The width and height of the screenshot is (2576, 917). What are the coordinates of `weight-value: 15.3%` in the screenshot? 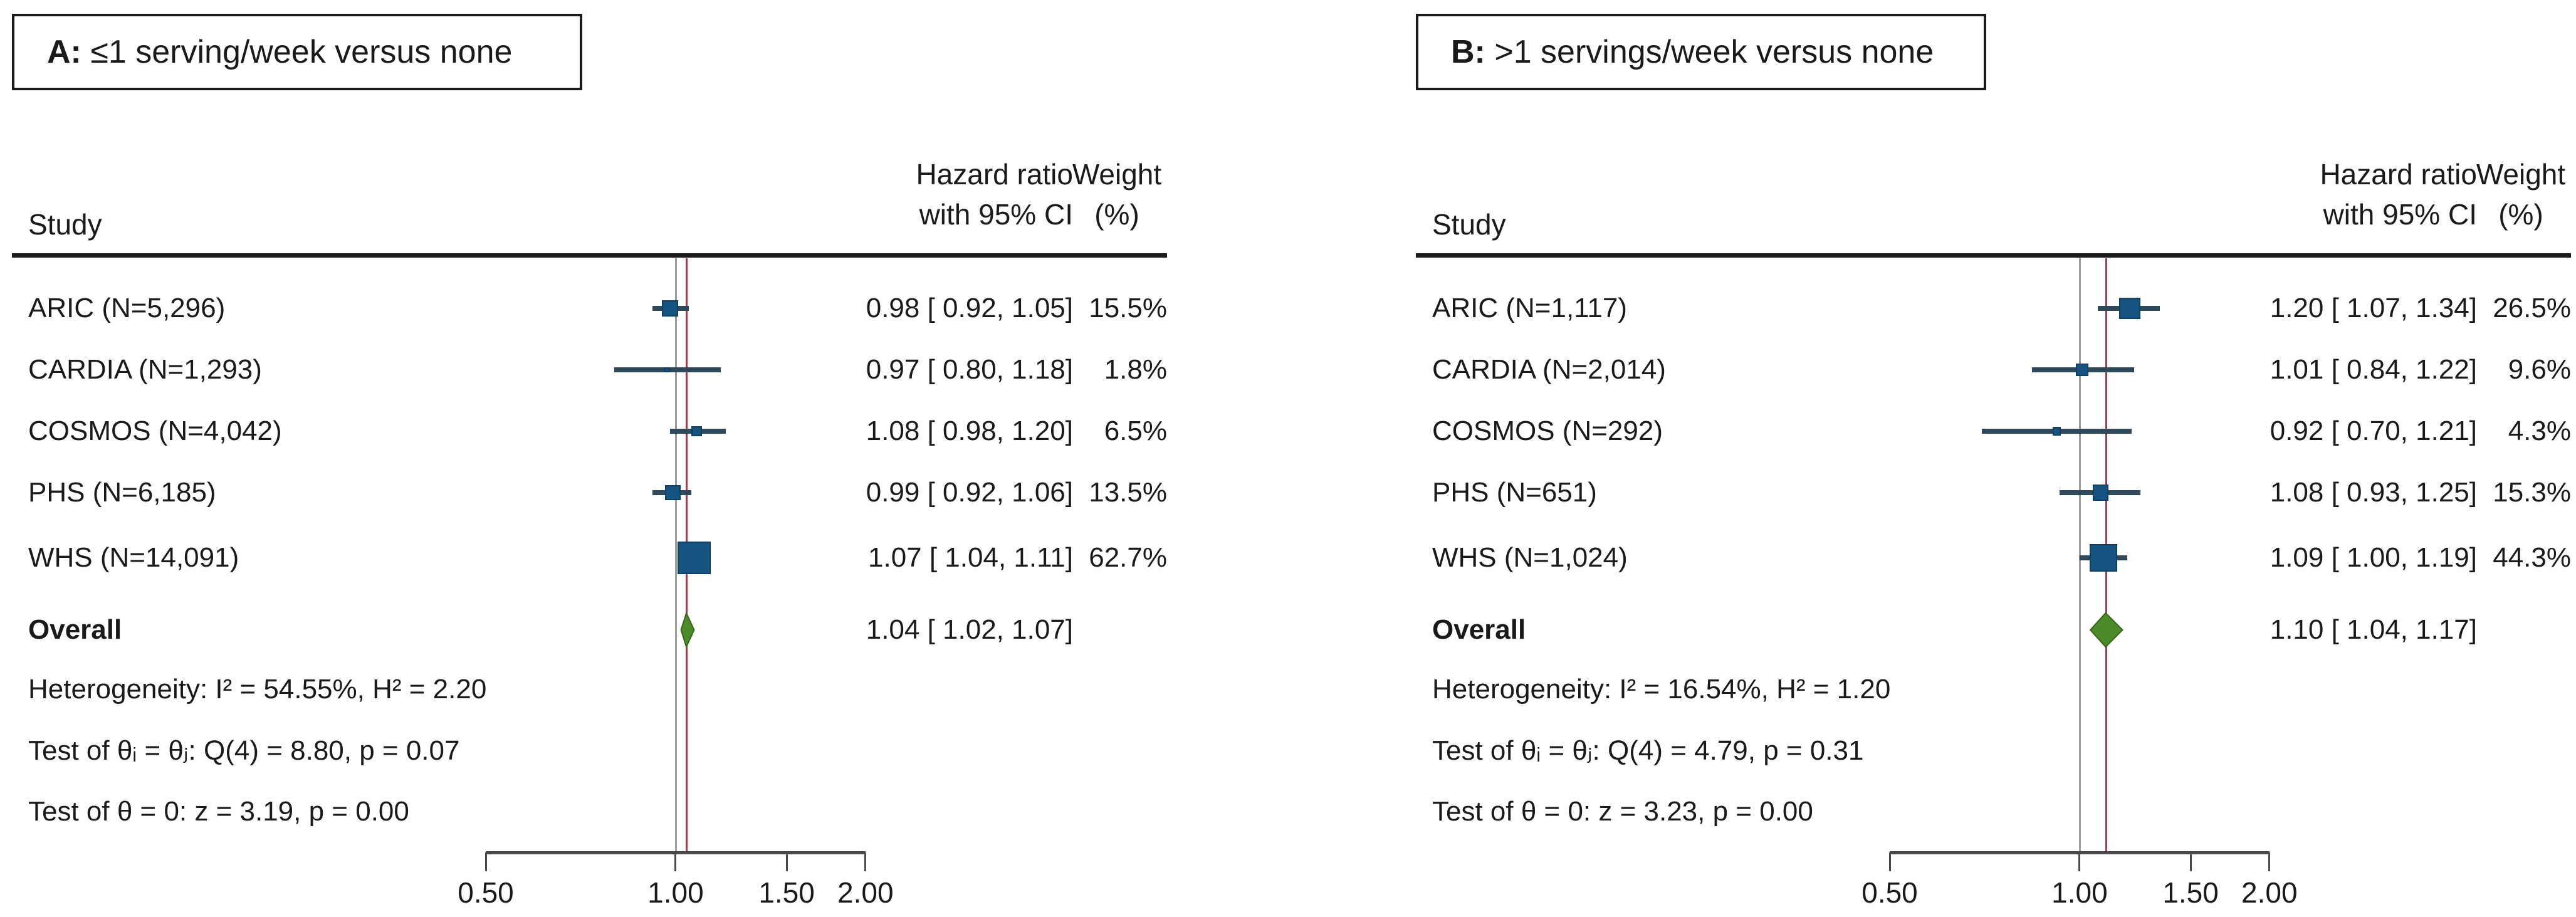 It's located at (2532, 493).